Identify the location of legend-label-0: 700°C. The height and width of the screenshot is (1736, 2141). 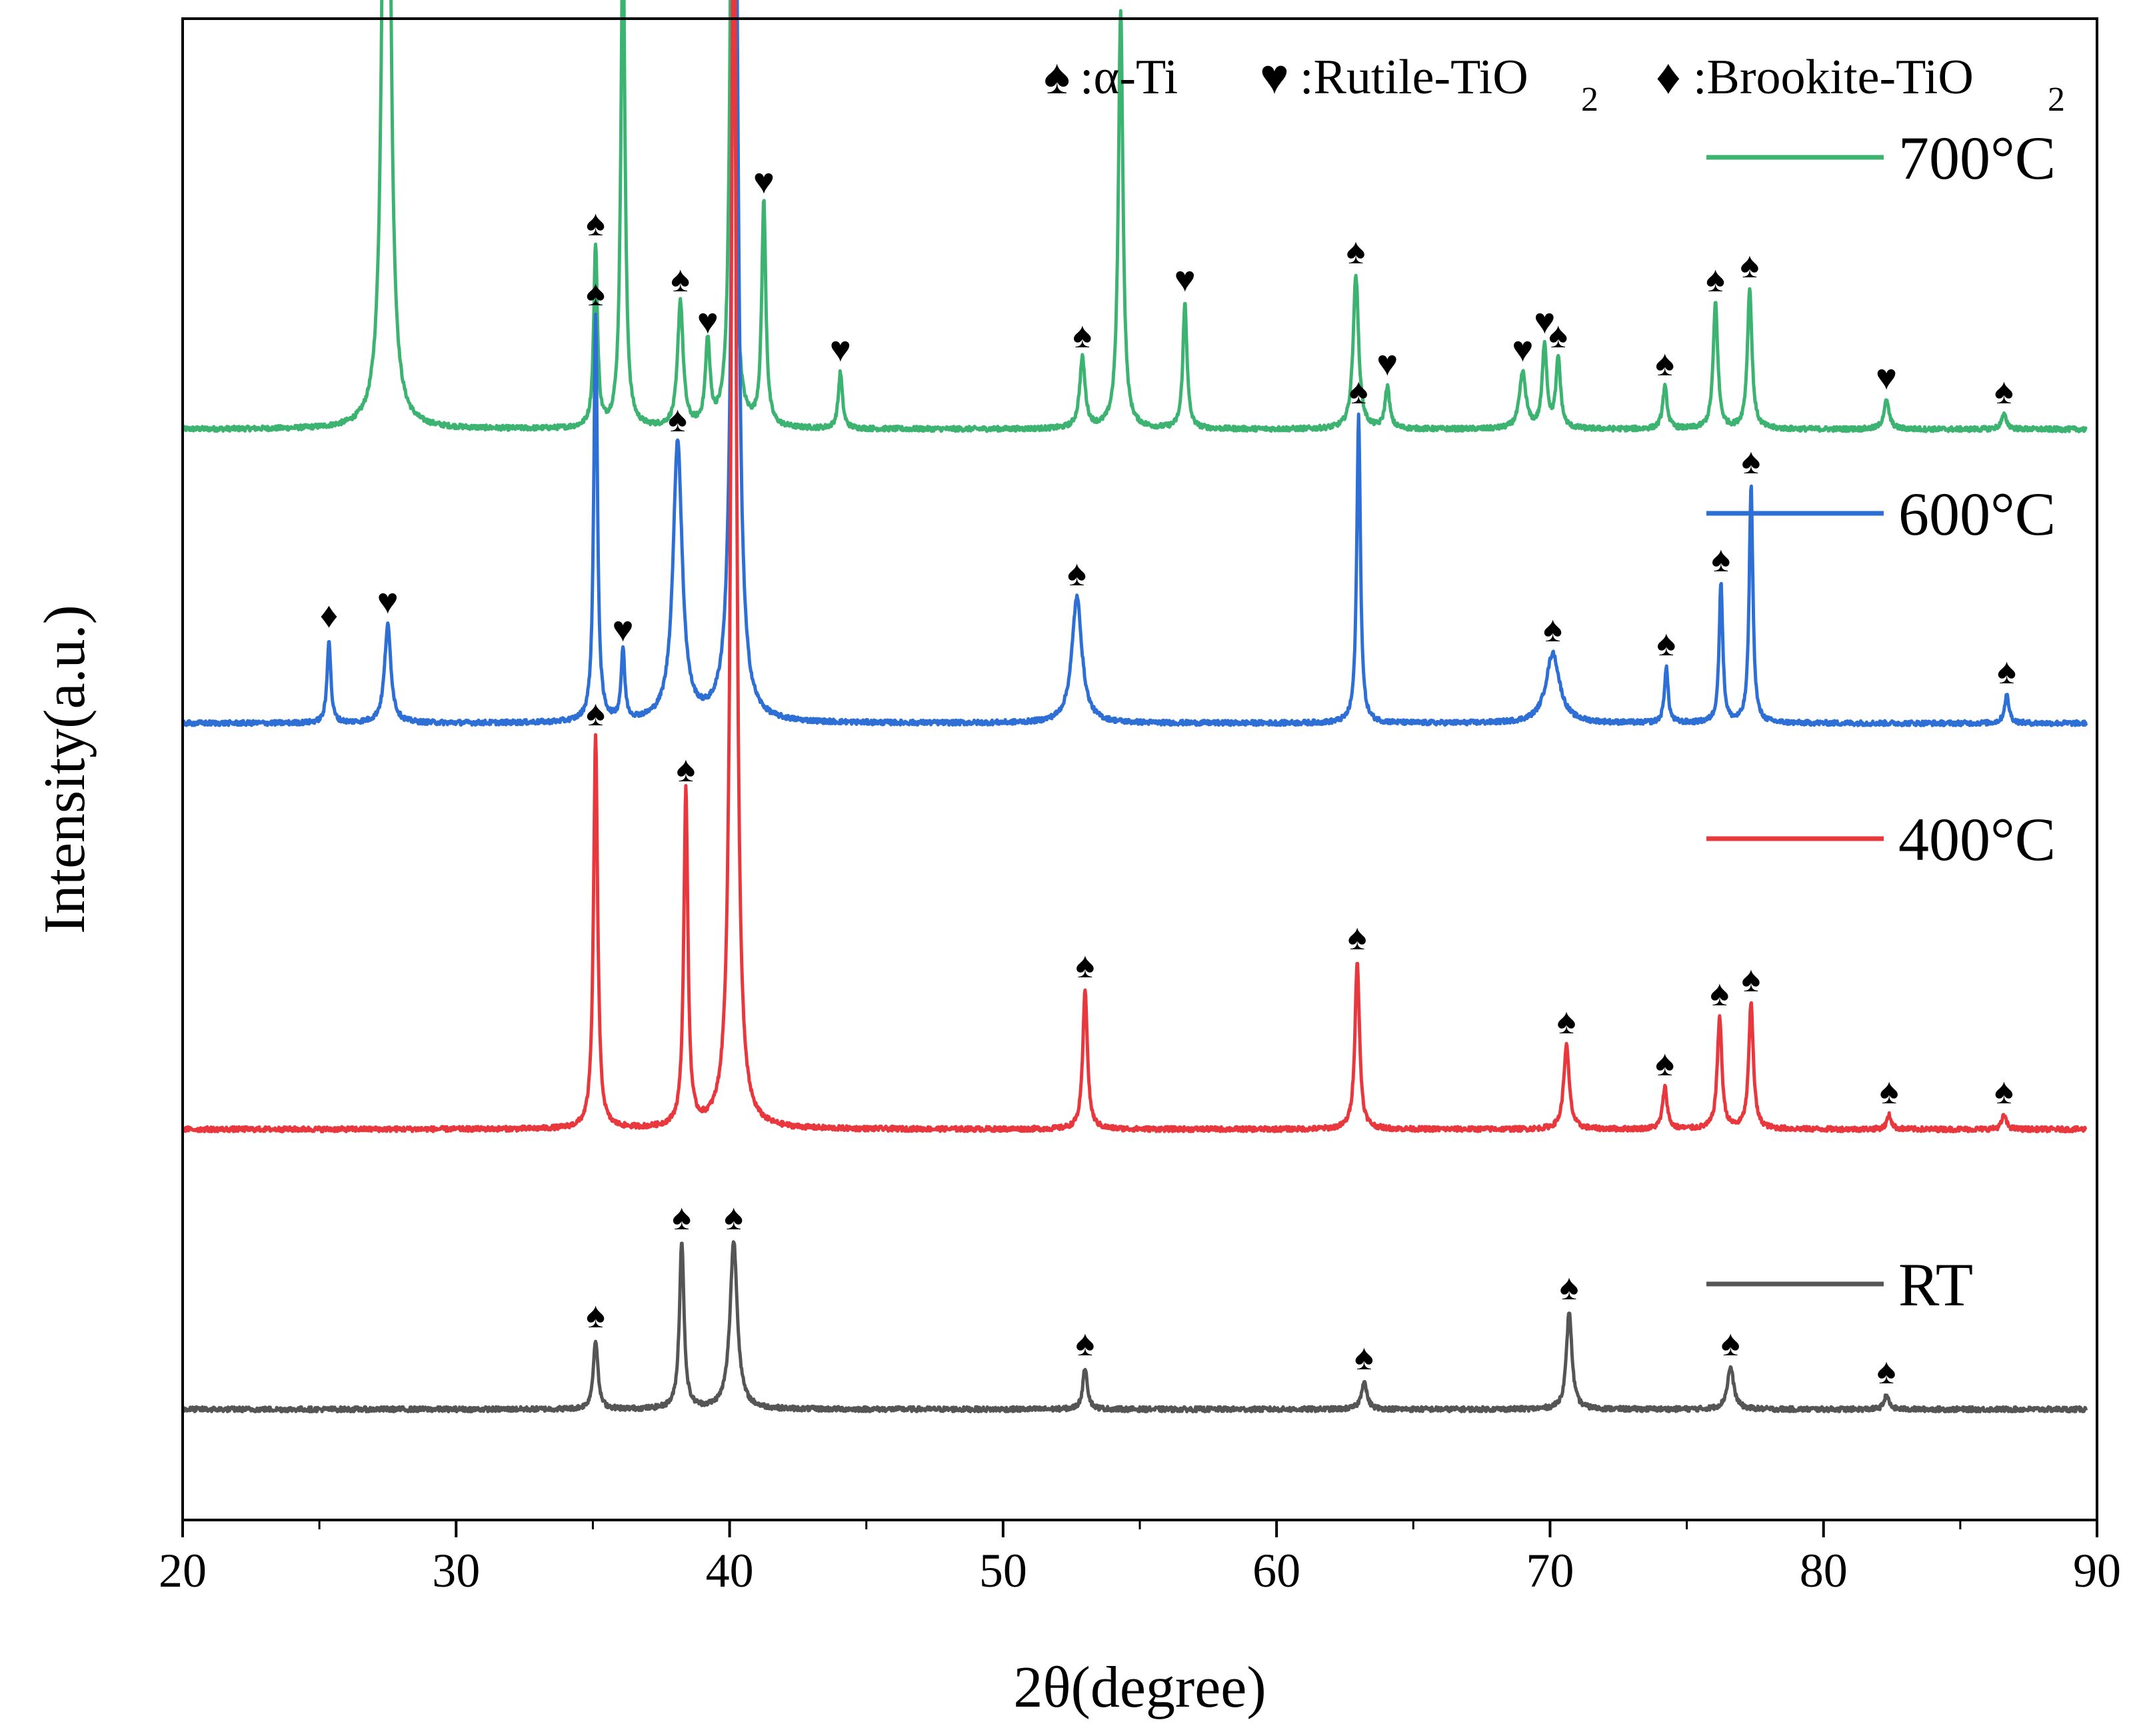
(1977, 158).